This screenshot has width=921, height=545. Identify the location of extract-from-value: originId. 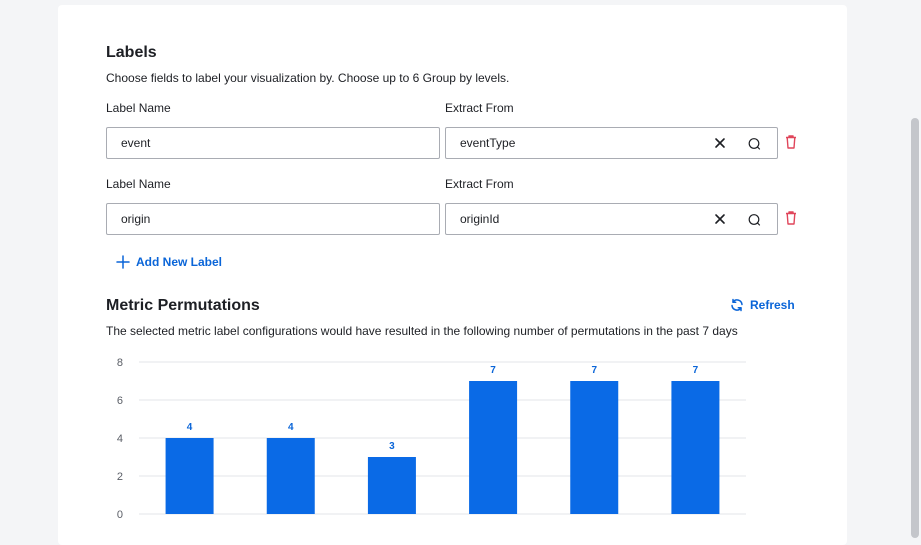
(480, 219).